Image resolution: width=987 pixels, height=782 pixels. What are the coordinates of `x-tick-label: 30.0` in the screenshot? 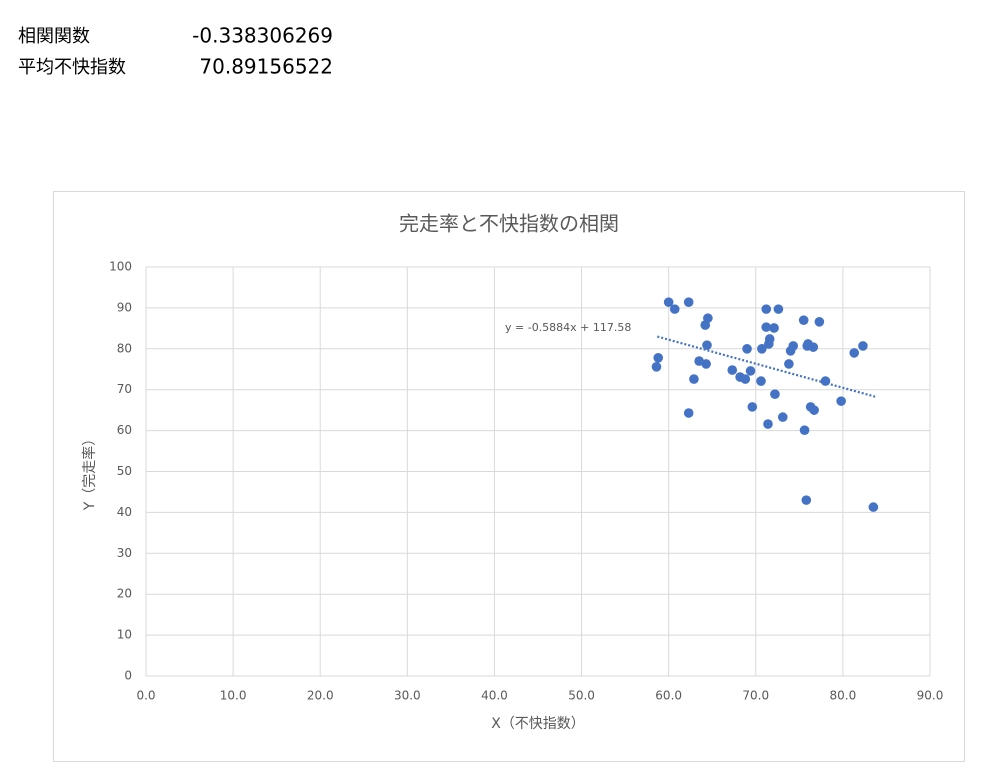 It's located at (407, 696).